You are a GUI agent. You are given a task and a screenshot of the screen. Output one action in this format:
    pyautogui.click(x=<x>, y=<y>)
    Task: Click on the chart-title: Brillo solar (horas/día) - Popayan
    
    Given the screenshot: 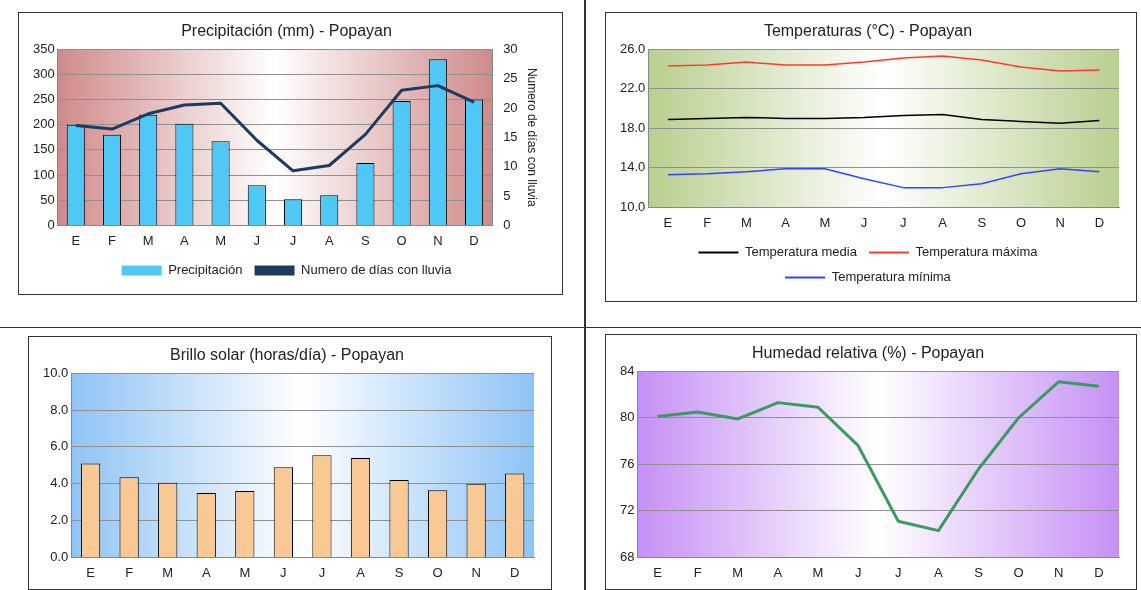 What is the action you would take?
    pyautogui.click(x=287, y=355)
    